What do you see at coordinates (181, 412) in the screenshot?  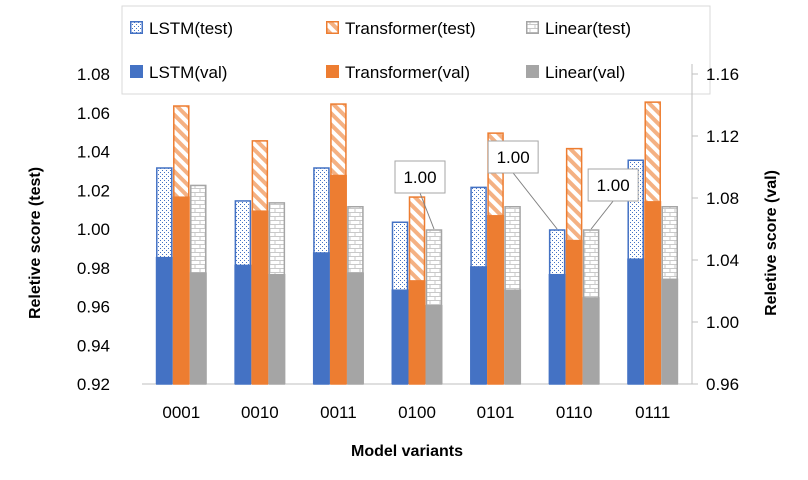 I see `x-tick-label: 0001` at bounding box center [181, 412].